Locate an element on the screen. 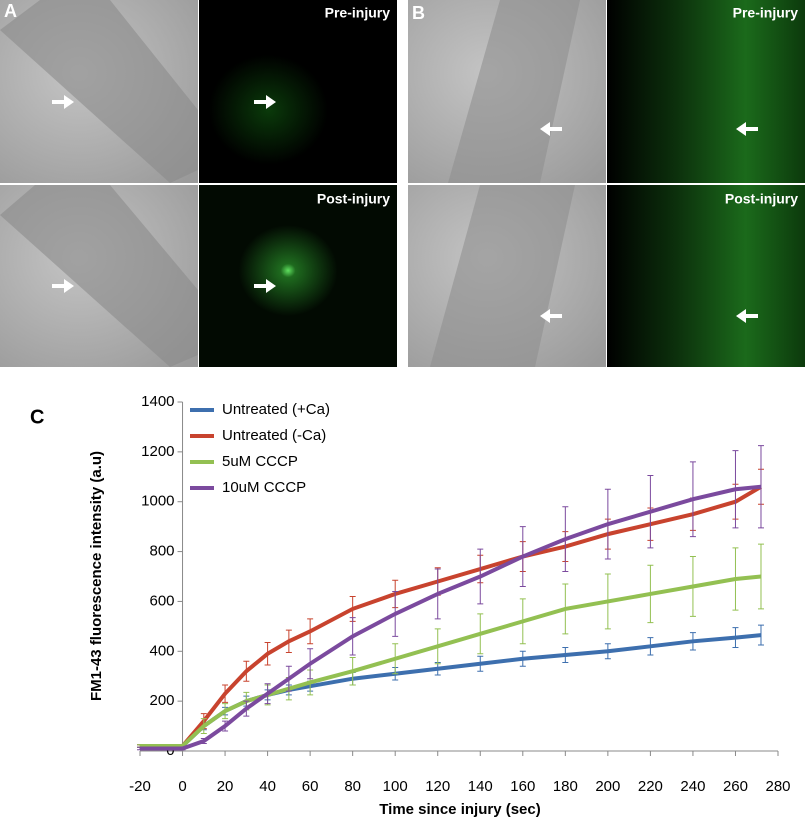  panel-label: C is located at coordinates (37, 417).